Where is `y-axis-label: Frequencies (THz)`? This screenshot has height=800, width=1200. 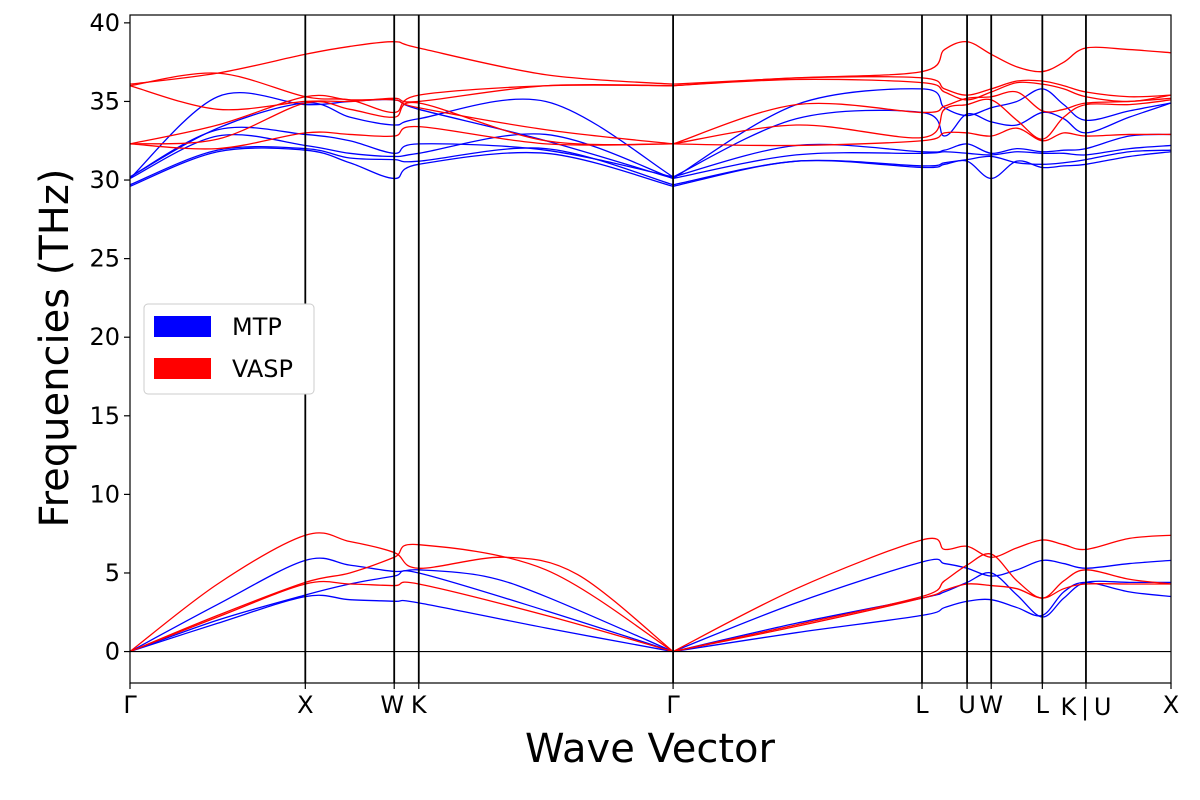
y-axis-label: Frequencies (THz) is located at coordinates (55, 348).